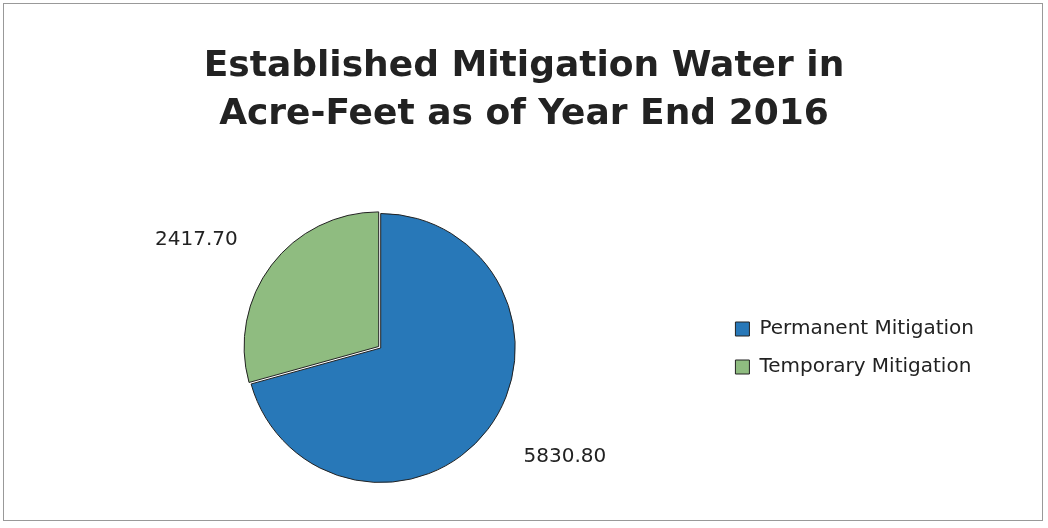 The width and height of the screenshot is (1048, 528). Describe the element at coordinates (524, 88) in the screenshot. I see `chart-title: Established Mitigation Water in Acre-Feet as of Year End 2016` at that location.